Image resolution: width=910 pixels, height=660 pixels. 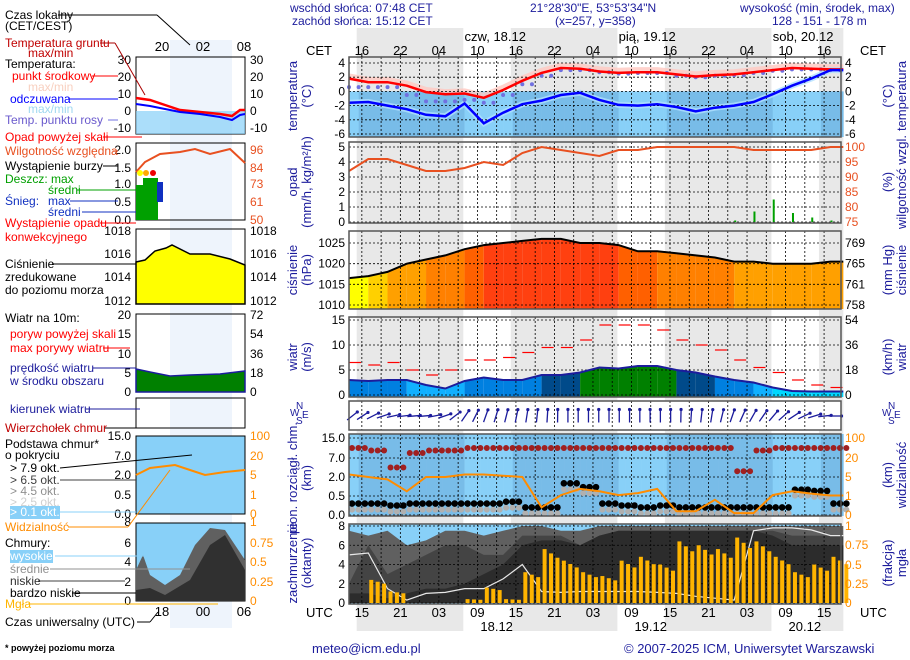 What do you see at coordinates (341, 565) in the screenshot?
I see `clouds-tick: 4` at bounding box center [341, 565].